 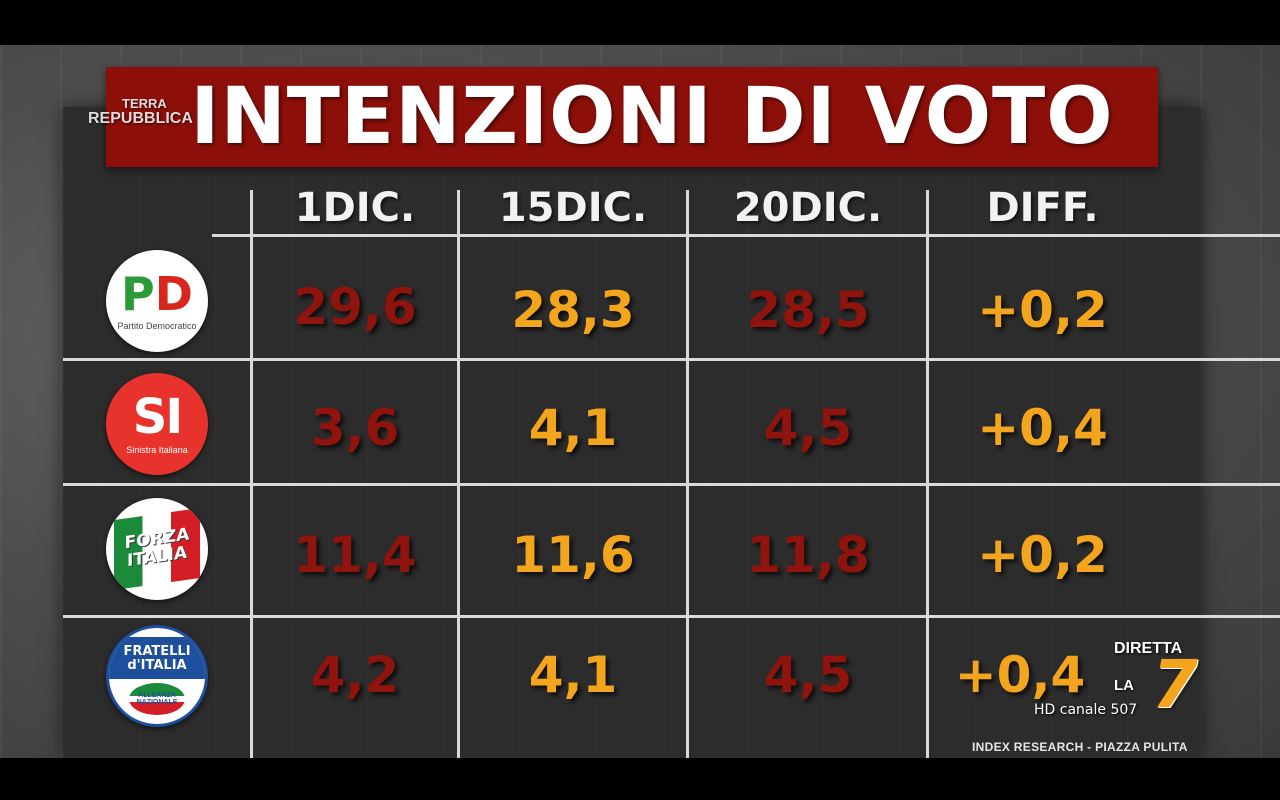 I want to click on fdi-value-diff: +0,4, so click(x=1020, y=675).